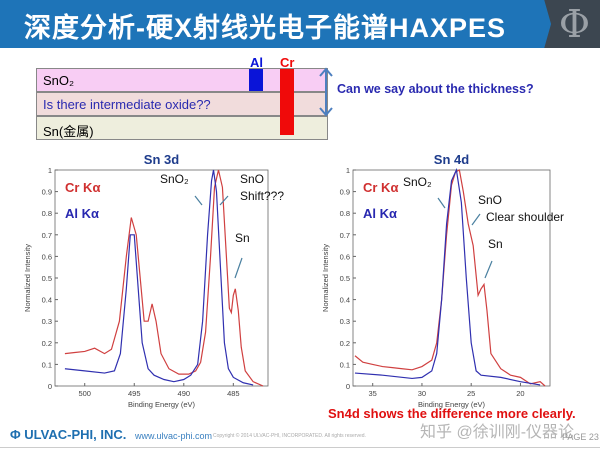 The image size is (600, 451). I want to click on slide-header: 深度分析-硬X射线光电子能谱HAXPES Φ, so click(300, 24).